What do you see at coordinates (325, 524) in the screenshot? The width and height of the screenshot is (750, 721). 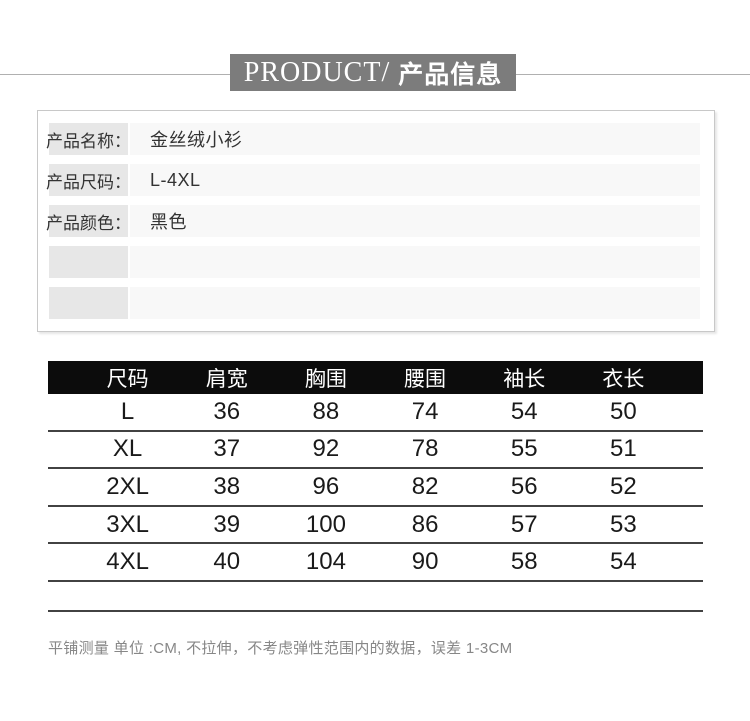 I see `cell-bust: 100` at bounding box center [325, 524].